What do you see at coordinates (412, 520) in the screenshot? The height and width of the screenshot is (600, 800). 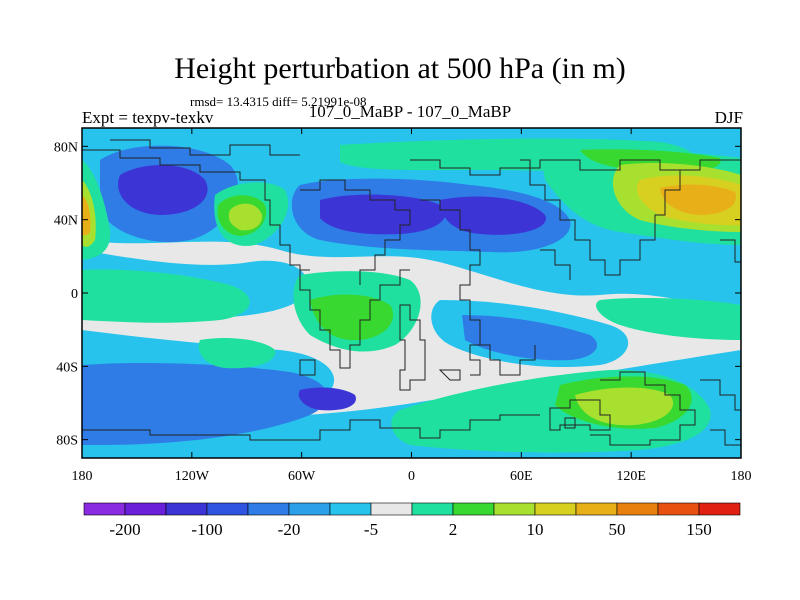 I see `colorbar: -200 -100 -20 -5 2 10 50 150` at bounding box center [412, 520].